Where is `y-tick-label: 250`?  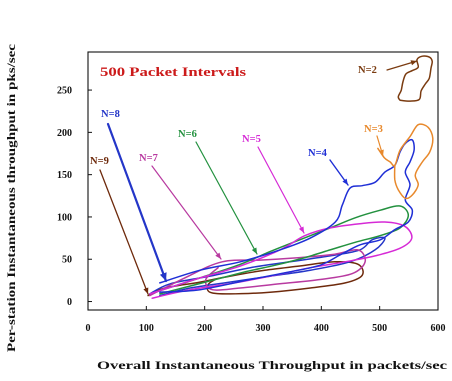
y-tick-label: 250 is located at coordinates (64, 91).